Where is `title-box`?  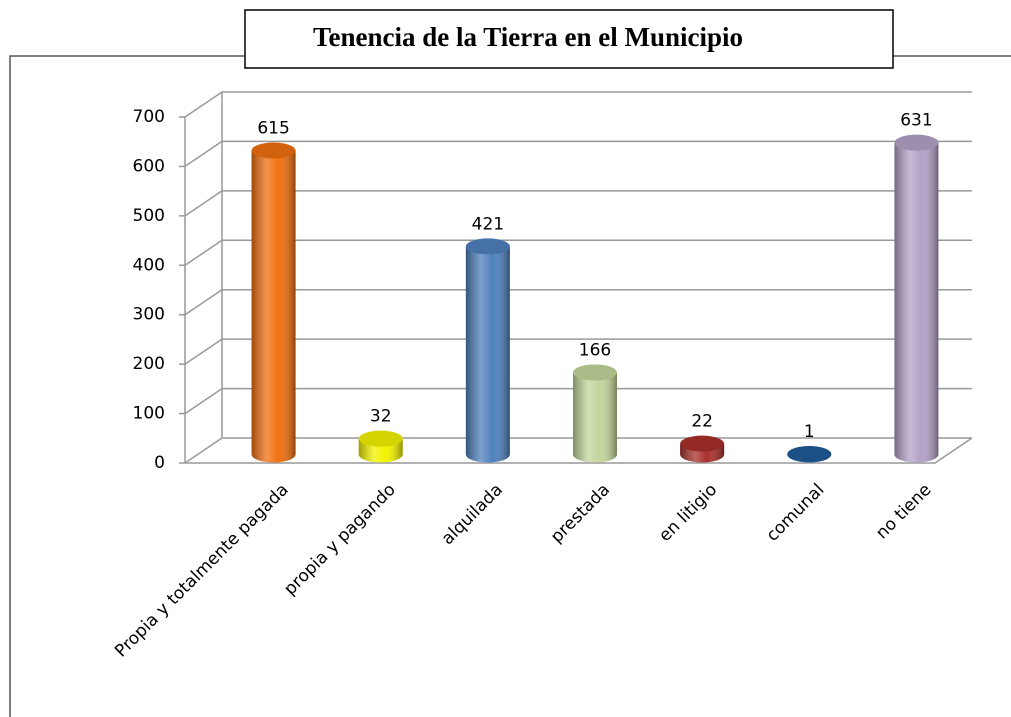 title-box is located at coordinates (569, 39).